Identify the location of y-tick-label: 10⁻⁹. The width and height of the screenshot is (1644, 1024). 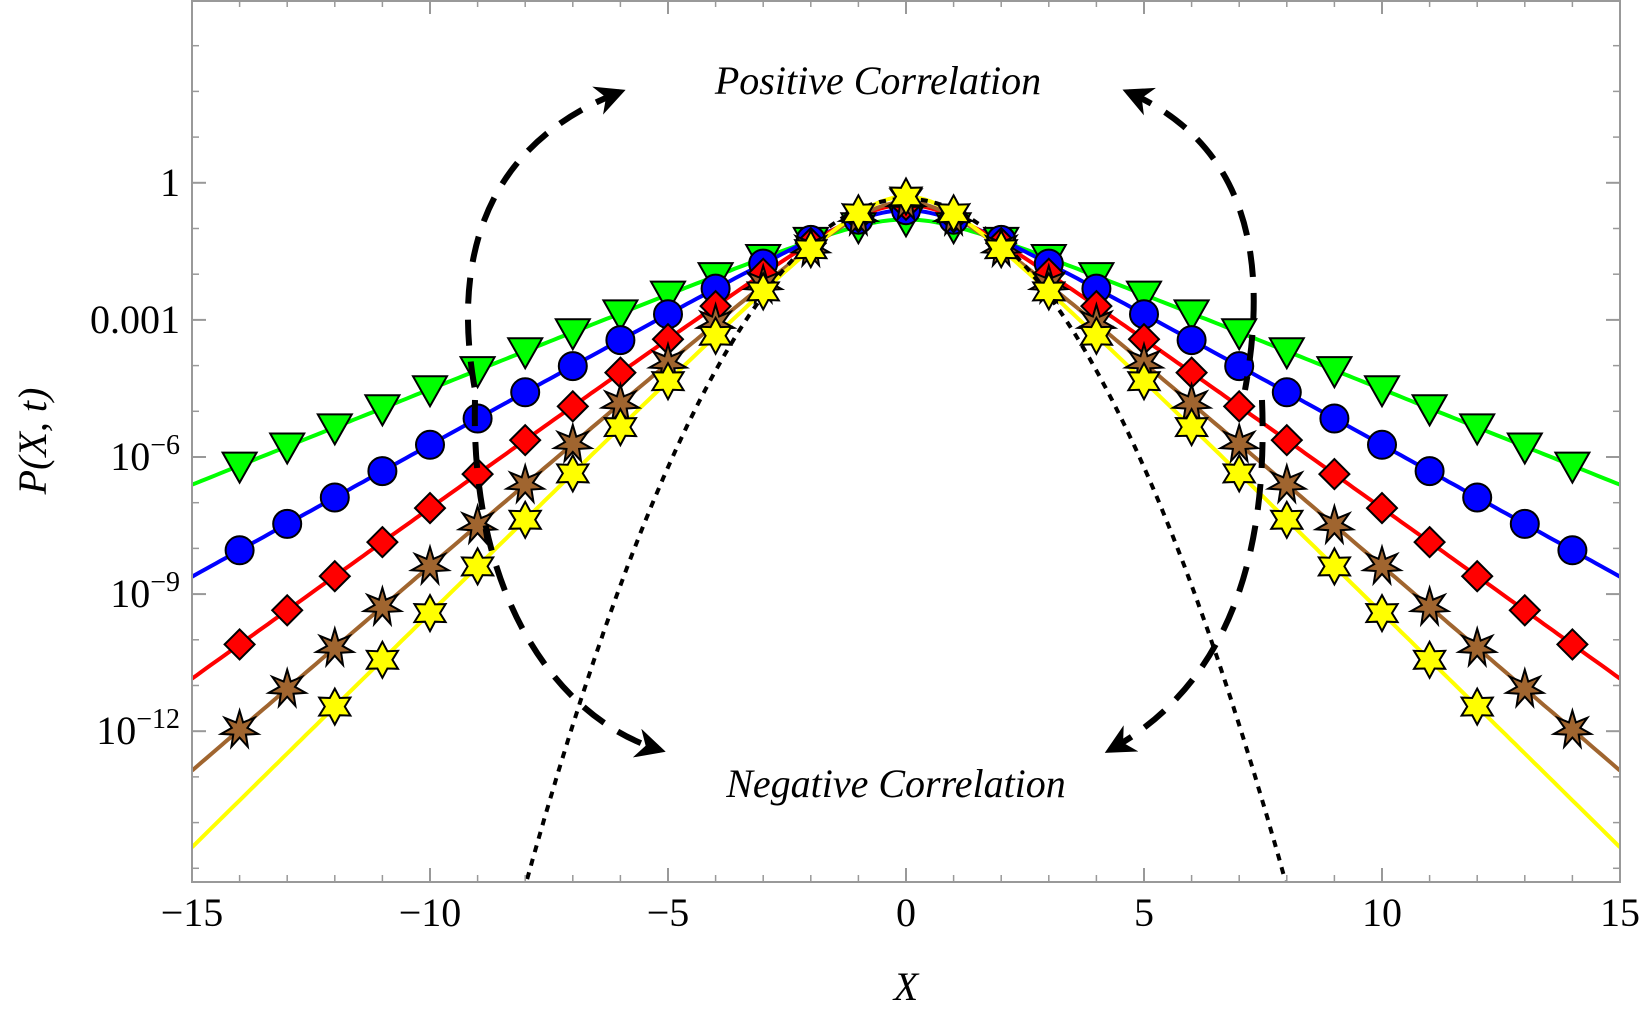
(145, 591).